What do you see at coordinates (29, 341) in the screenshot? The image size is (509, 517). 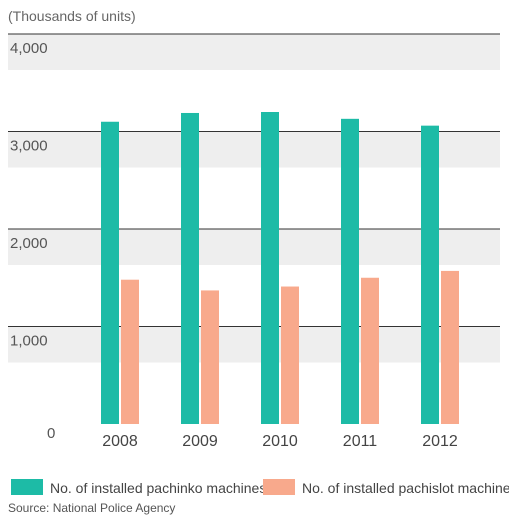 I see `y-tick-label: 1,000` at bounding box center [29, 341].